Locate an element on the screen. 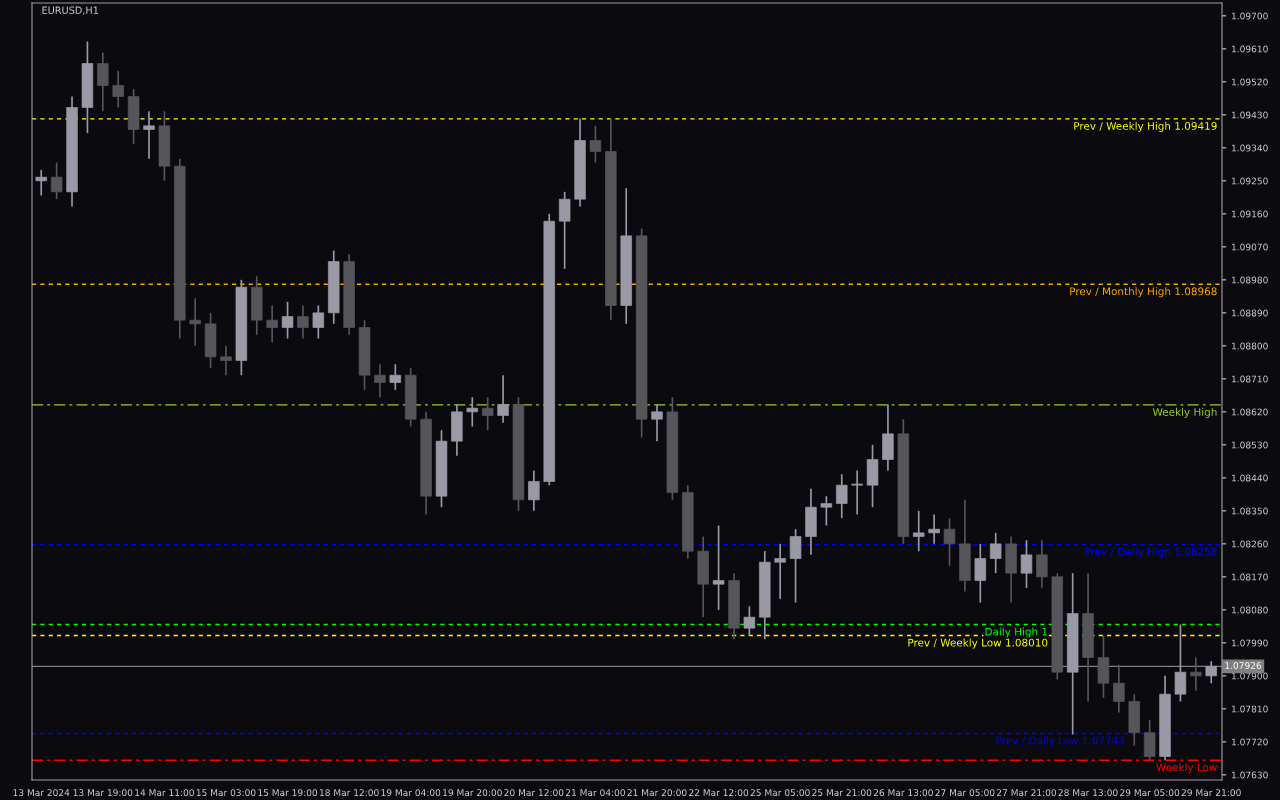 Image resolution: width=1280 pixels, height=800 pixels. y-tick-label: 1.07630 is located at coordinates (1250, 775).